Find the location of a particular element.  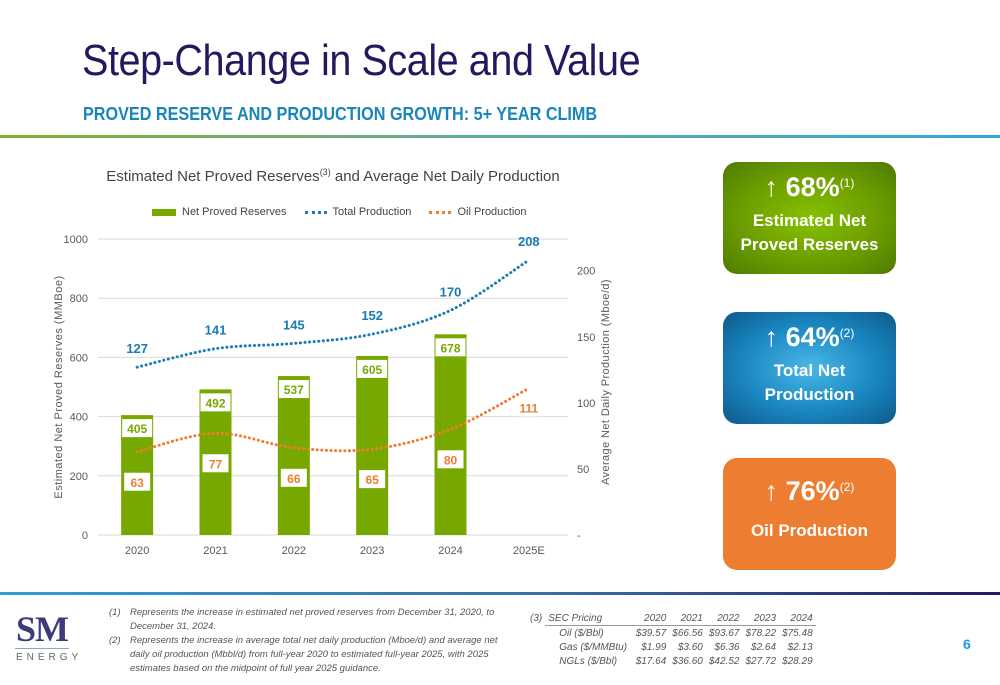

page-title: Step-Change in Scale and Value is located at coordinates (361, 60).